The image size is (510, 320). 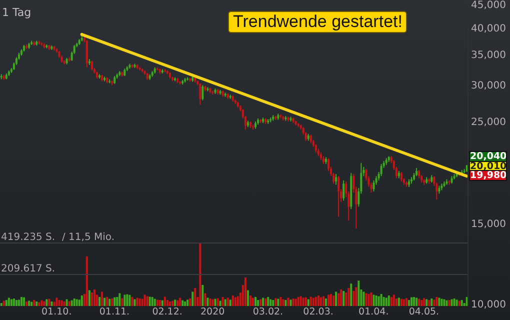 I want to click on text: 19,980, so click(x=488, y=175).